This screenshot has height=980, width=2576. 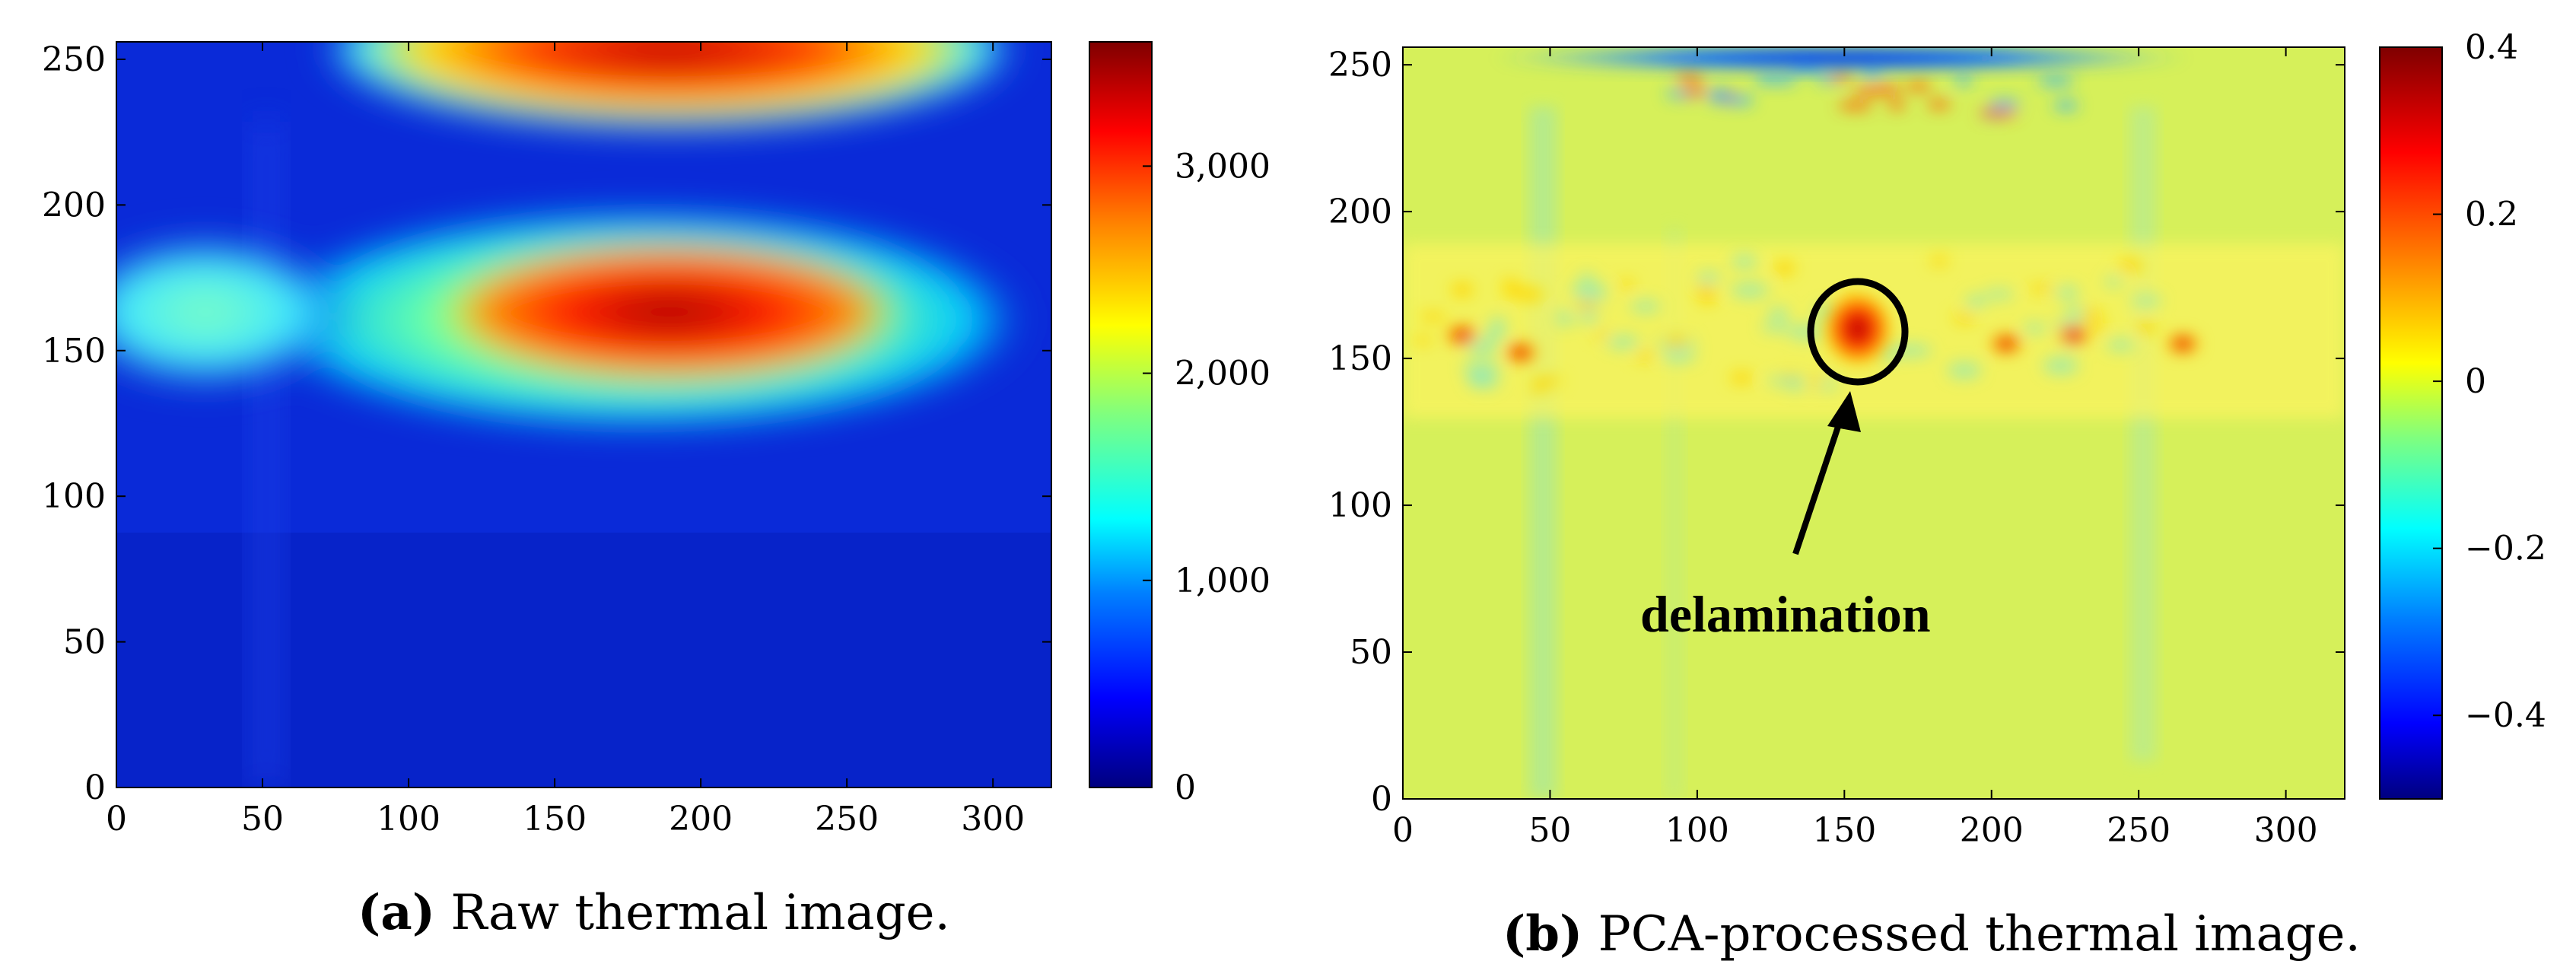 I want to click on colorbar-tick-label: 2,000, so click(x=1223, y=374).